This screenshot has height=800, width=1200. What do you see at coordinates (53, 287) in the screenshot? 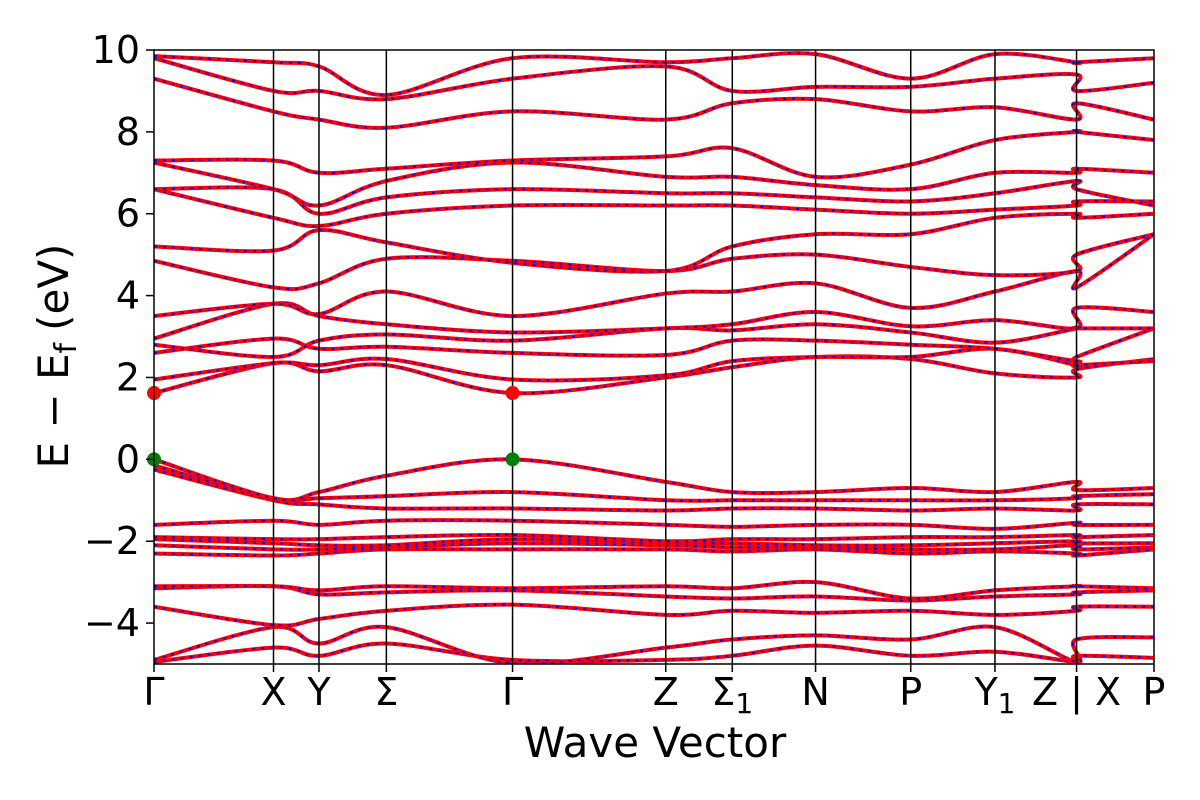
I see `y-axis-label-unit: (eV)` at bounding box center [53, 287].